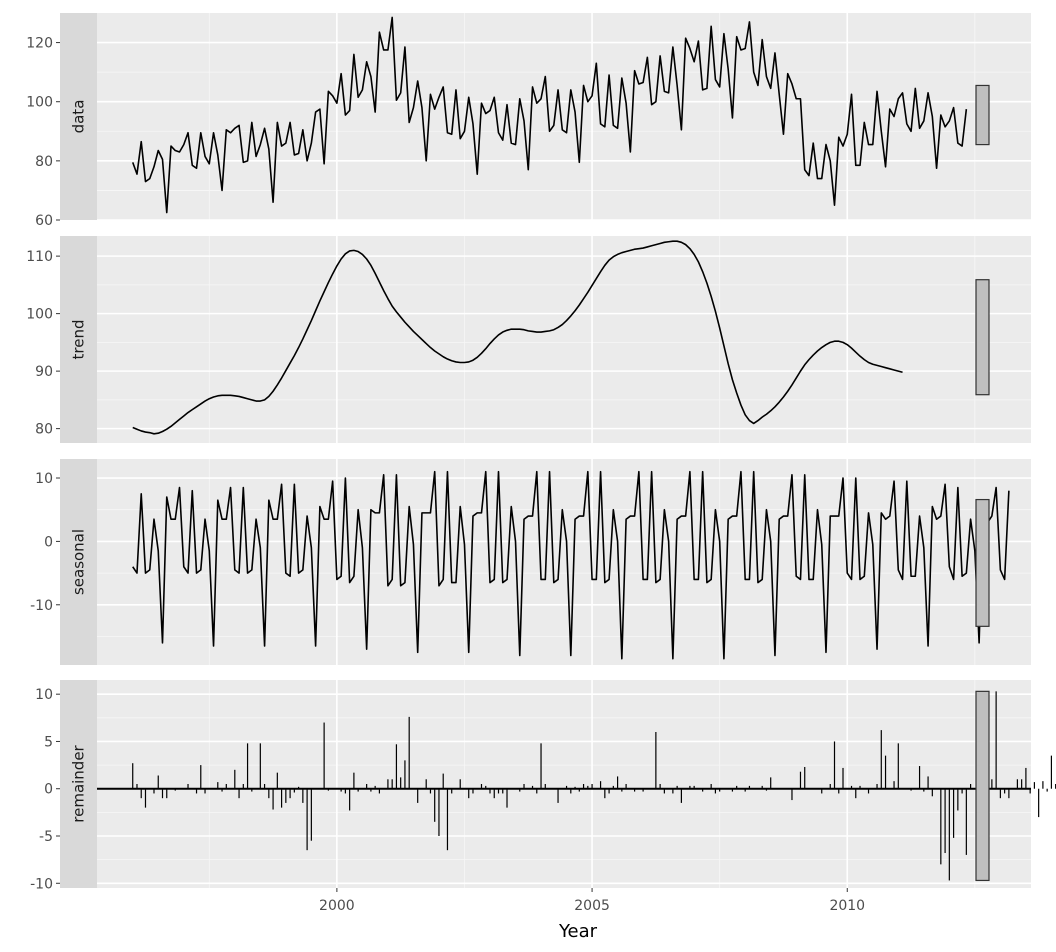 The image size is (1056, 952). Describe the element at coordinates (48, 790) in the screenshot. I see `y-tick-label-remainder: 0` at that location.